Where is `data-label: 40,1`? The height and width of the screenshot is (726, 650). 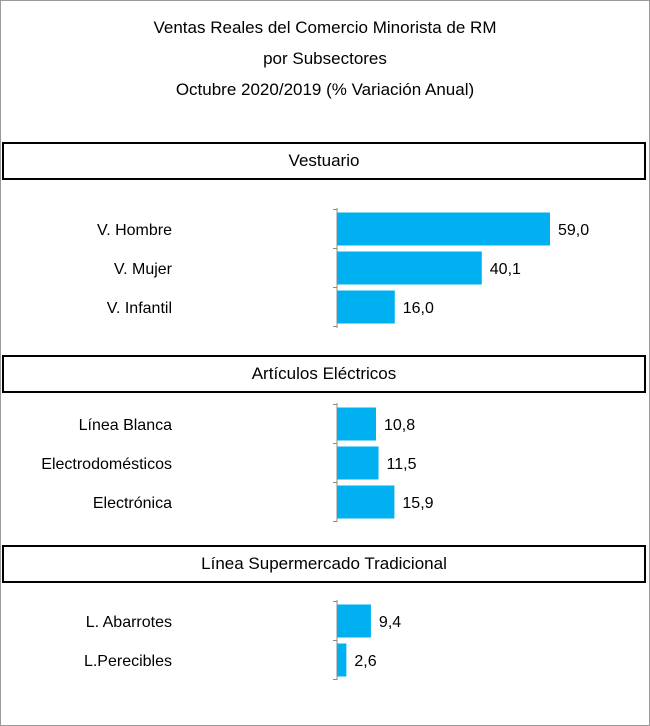 data-label: 40,1 is located at coordinates (505, 269).